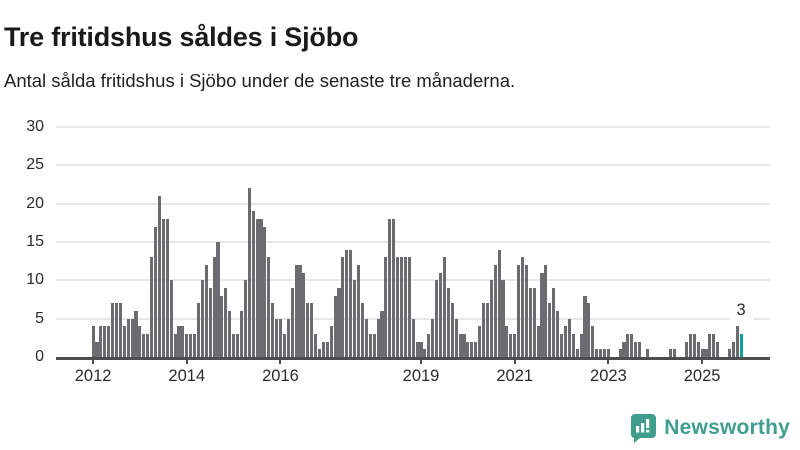 Image resolution: width=800 pixels, height=450 pixels. I want to click on y-axis-label: 0, so click(39, 356).